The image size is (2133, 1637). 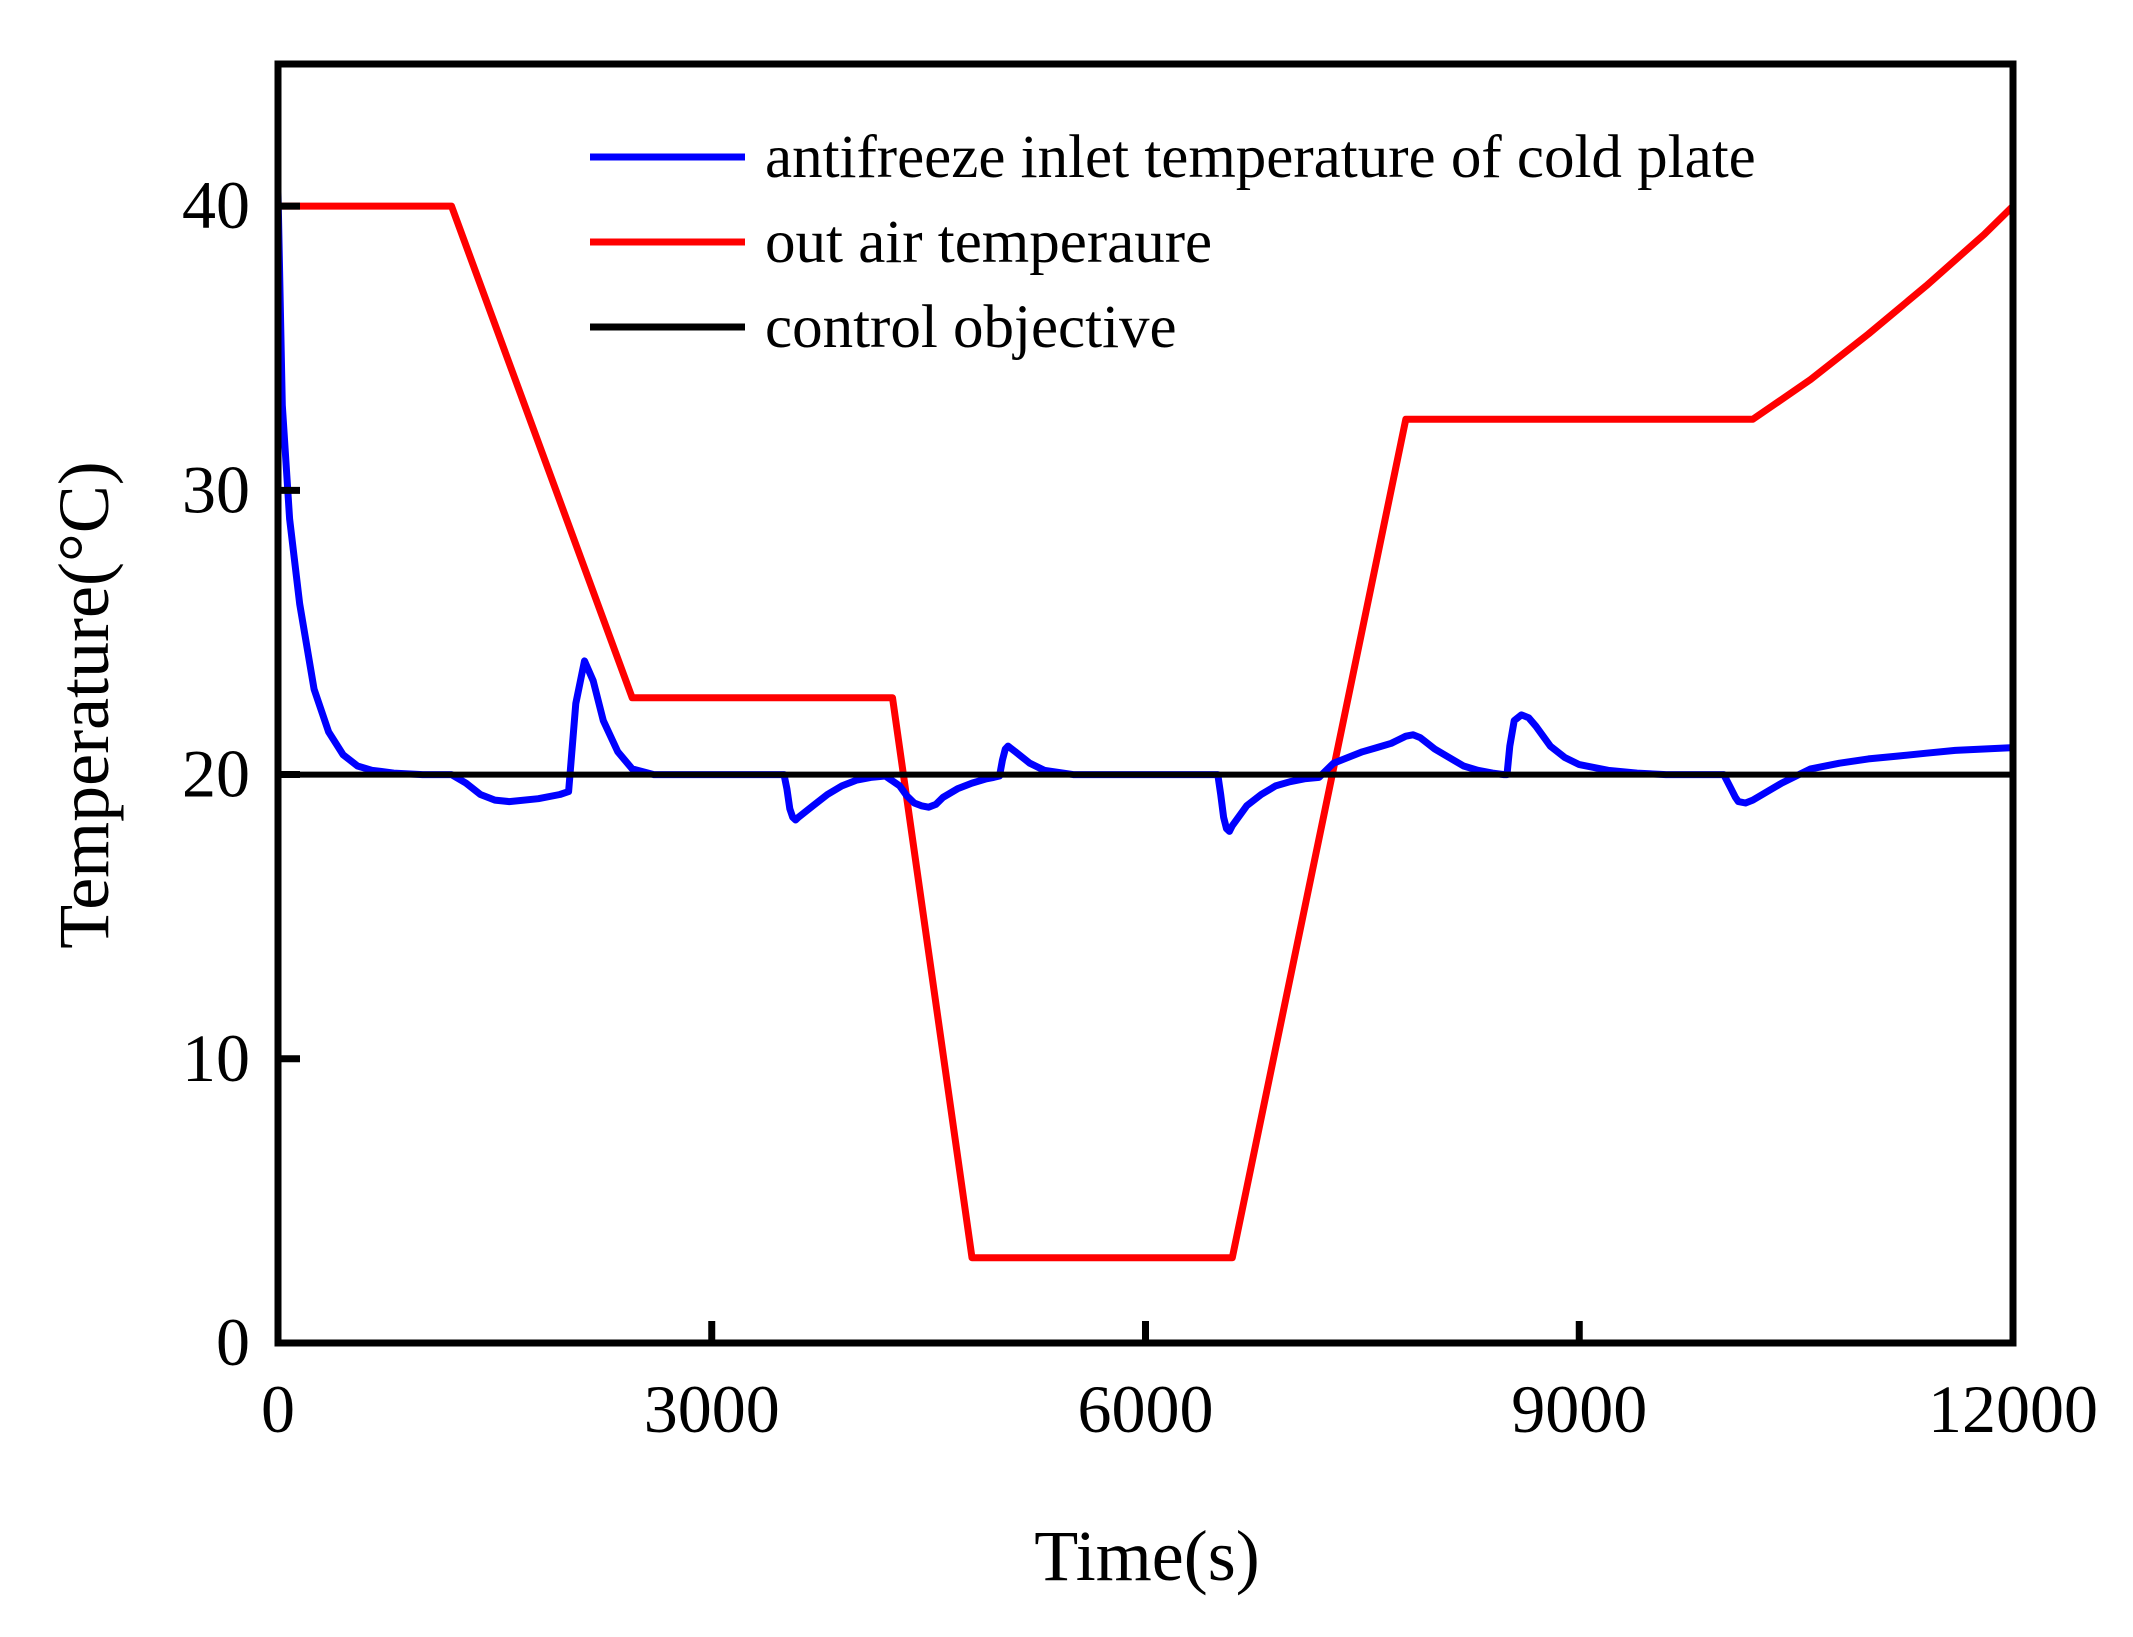 What do you see at coordinates (712, 1409) in the screenshot?
I see `x-tick-label: 3000` at bounding box center [712, 1409].